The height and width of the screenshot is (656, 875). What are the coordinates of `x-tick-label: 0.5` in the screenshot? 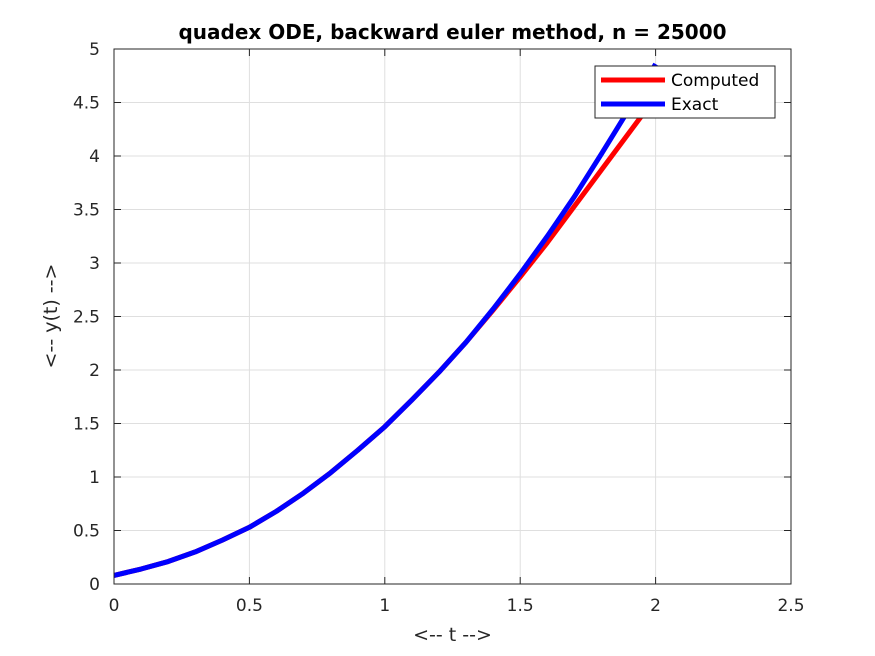 It's located at (249, 606).